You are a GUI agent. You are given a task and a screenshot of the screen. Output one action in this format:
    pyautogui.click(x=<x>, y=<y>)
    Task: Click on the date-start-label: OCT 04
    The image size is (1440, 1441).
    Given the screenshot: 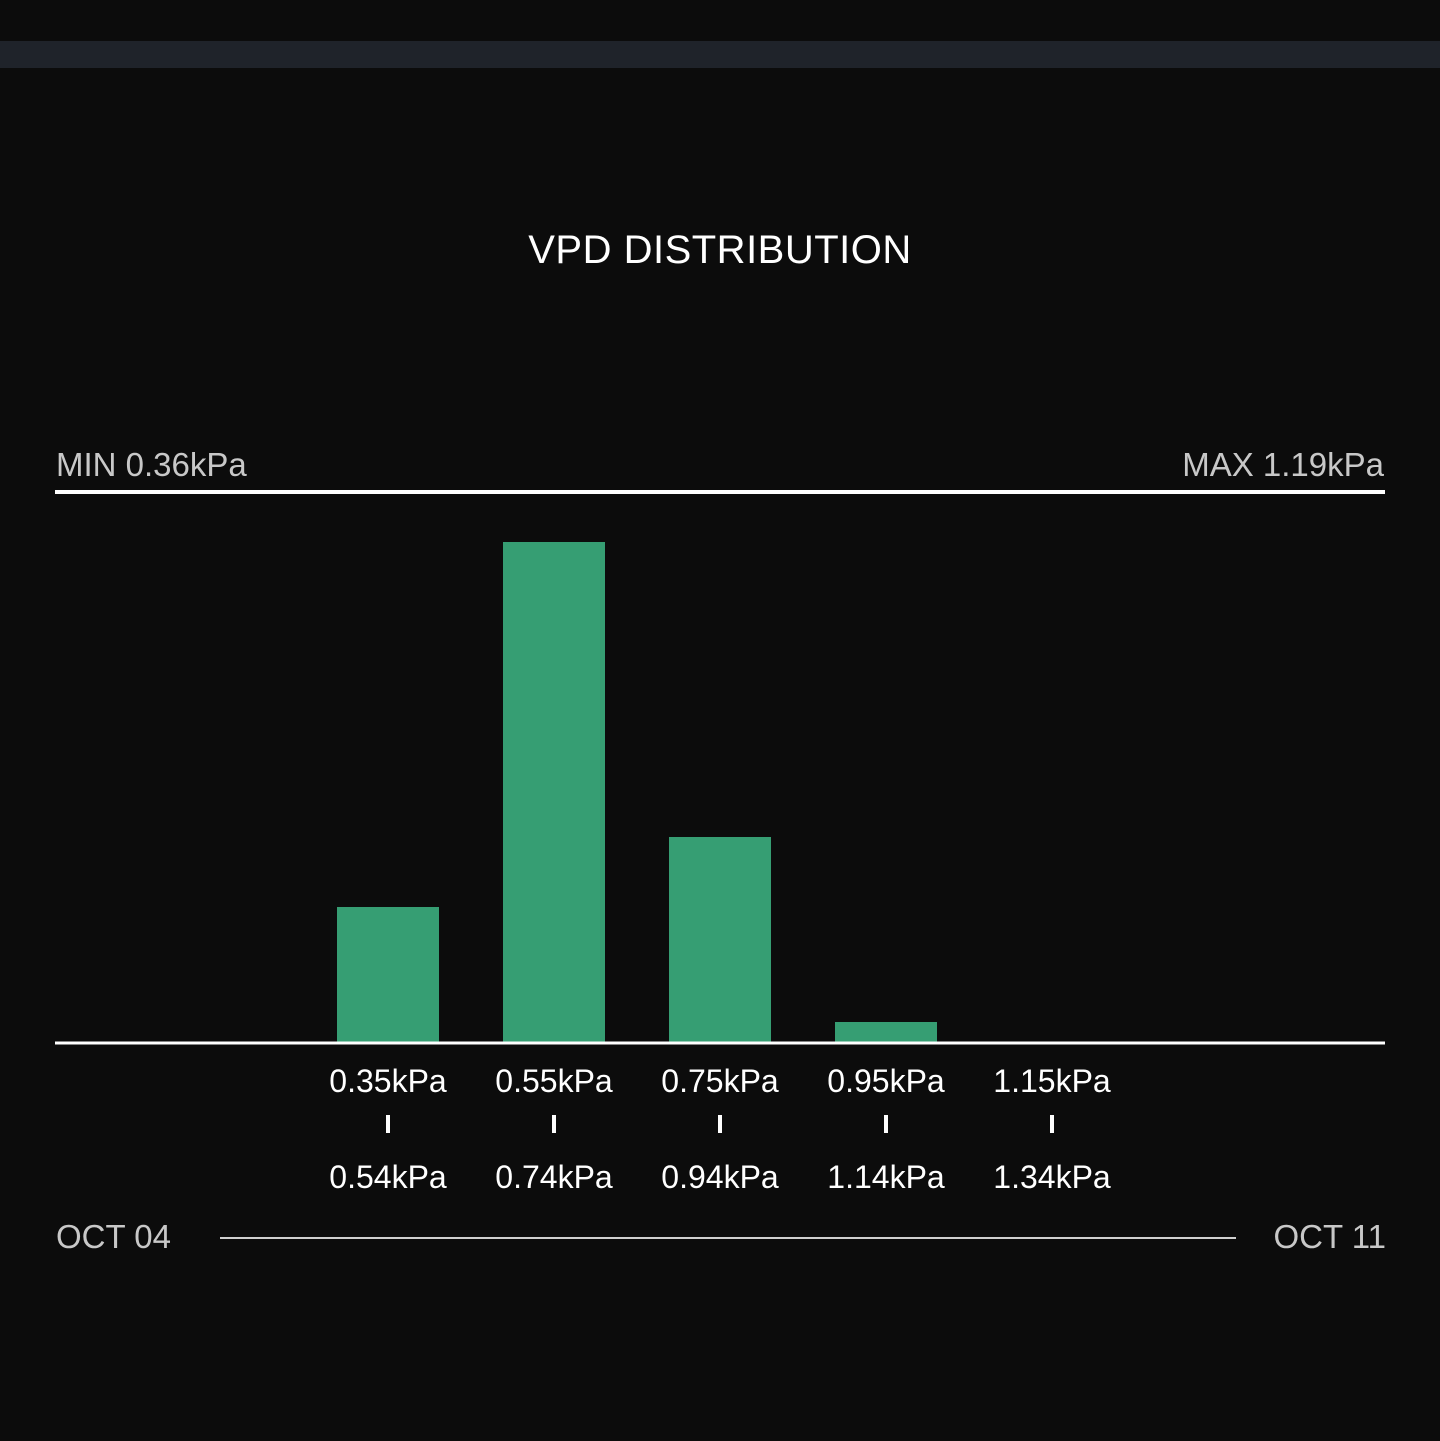 What is the action you would take?
    pyautogui.click(x=113, y=1236)
    